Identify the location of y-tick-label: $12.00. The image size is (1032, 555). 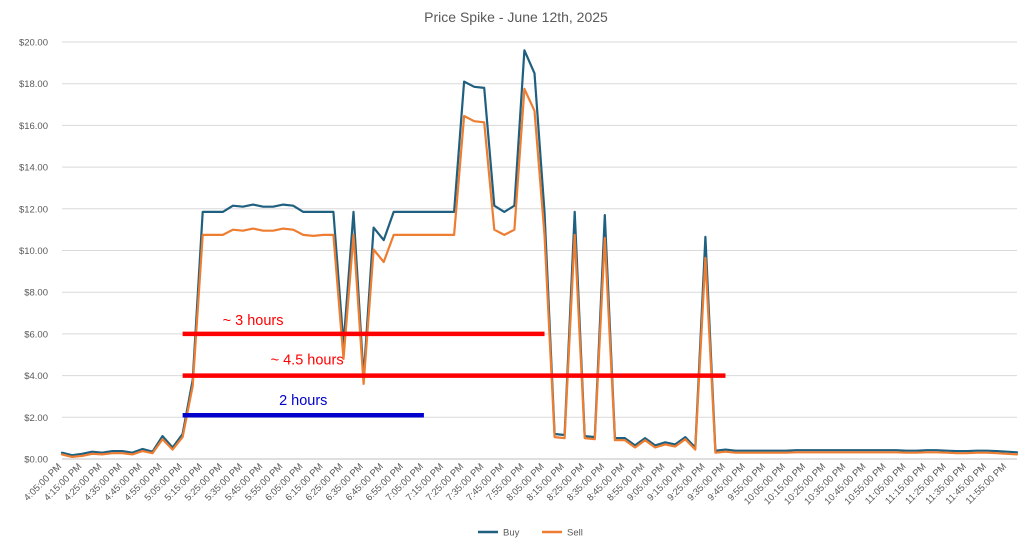
(33, 209).